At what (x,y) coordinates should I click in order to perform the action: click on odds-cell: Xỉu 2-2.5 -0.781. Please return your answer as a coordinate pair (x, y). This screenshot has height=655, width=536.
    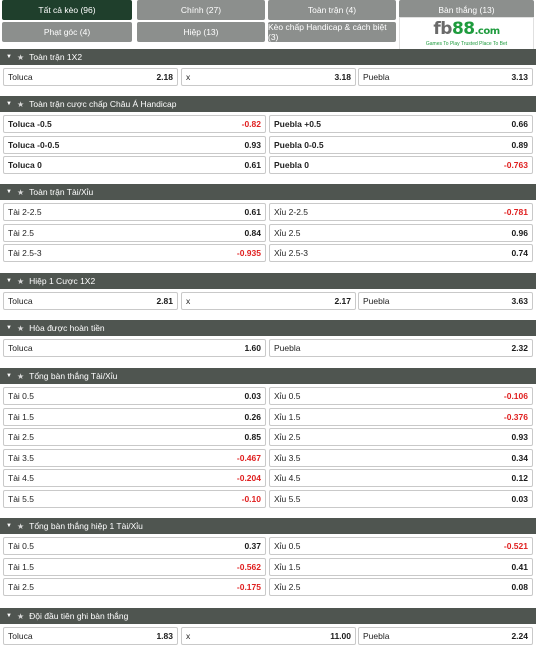
    Looking at the image, I should click on (401, 212).